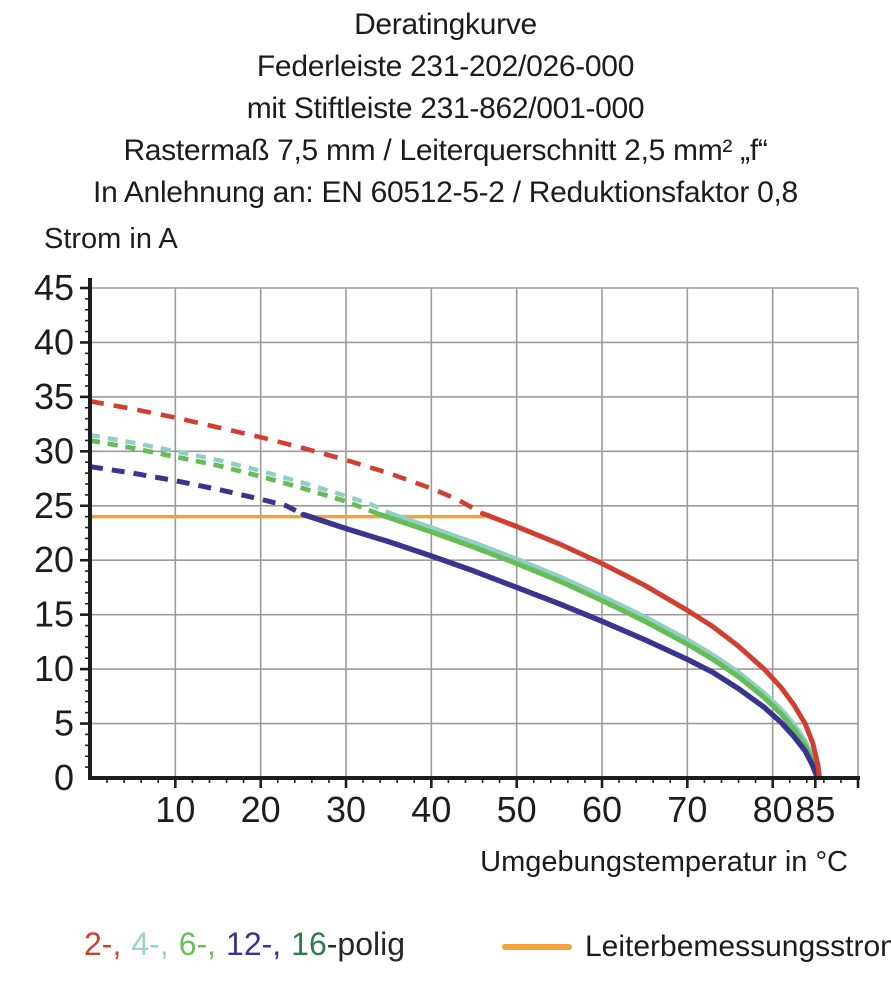 The width and height of the screenshot is (891, 1000). What do you see at coordinates (197, 944) in the screenshot?
I see `legend-pole-3: 6-,` at bounding box center [197, 944].